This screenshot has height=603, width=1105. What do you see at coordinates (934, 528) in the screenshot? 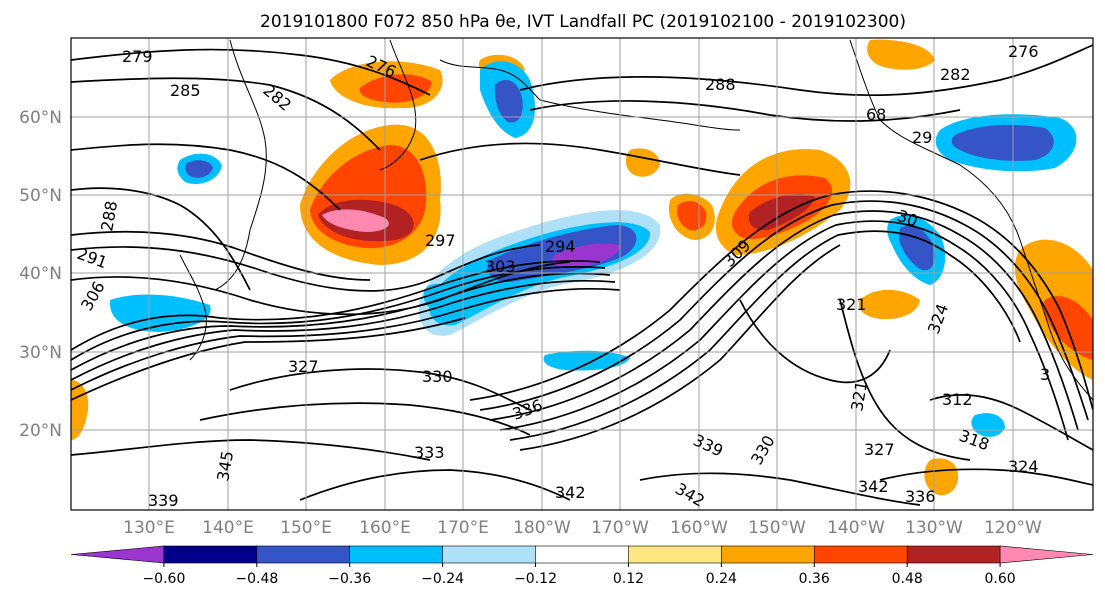
I see `lon-label: 130°W` at bounding box center [934, 528].